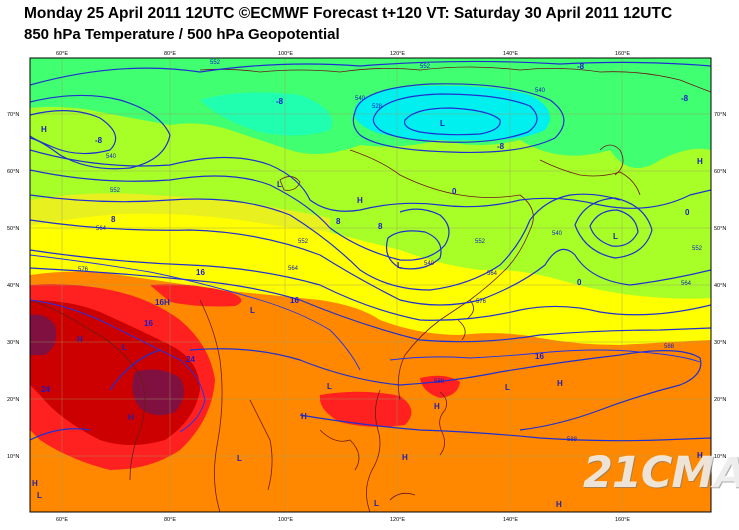 The image size is (739, 530). Describe the element at coordinates (365, 409) in the screenshot. I see `temp-band-hot-isl` at that location.